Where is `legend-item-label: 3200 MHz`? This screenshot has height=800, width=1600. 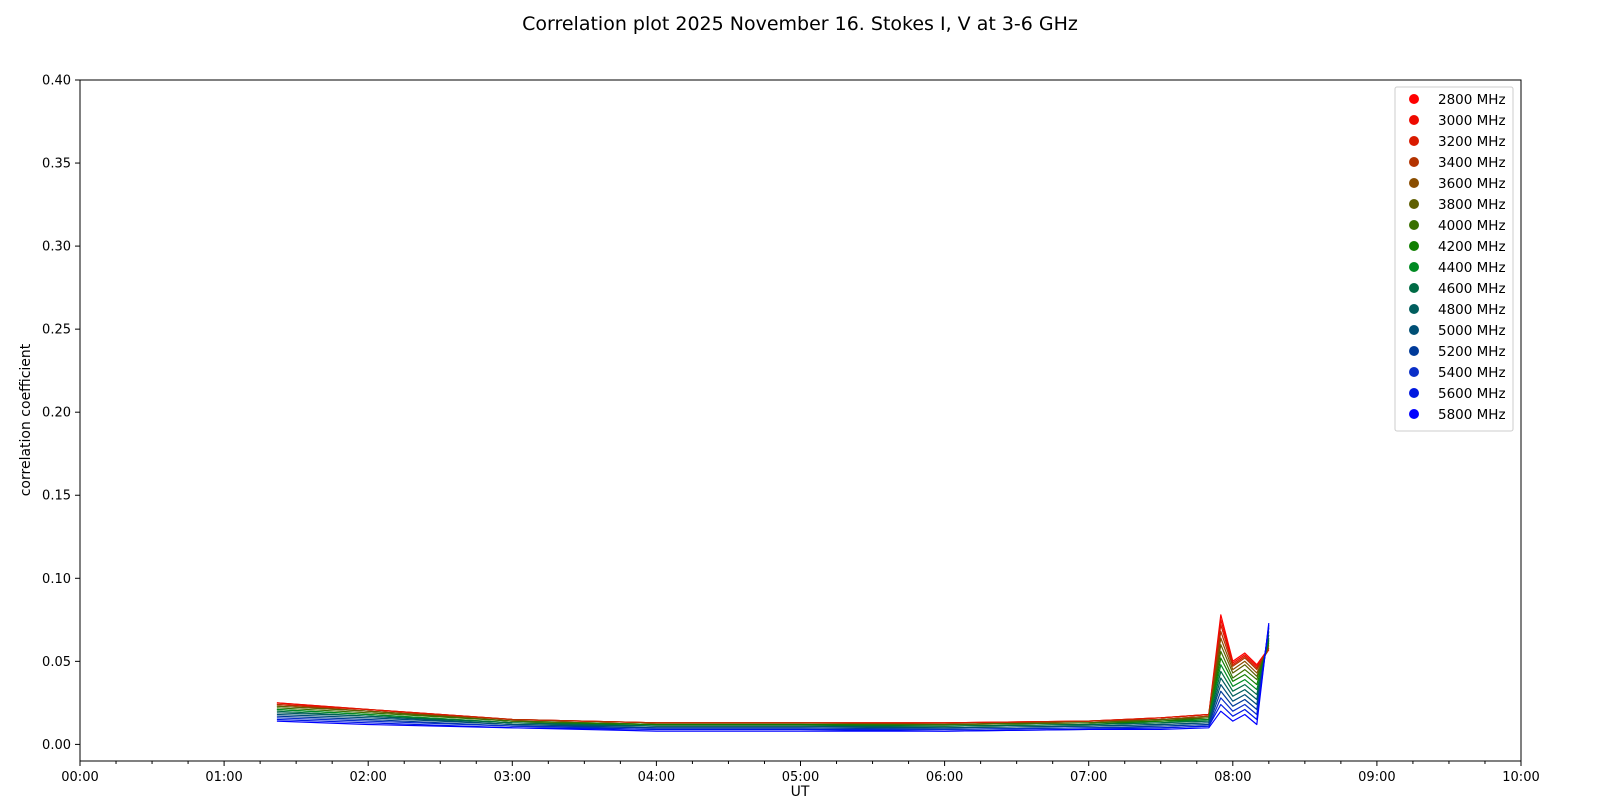
legend-item-label: 3200 MHz is located at coordinates (1472, 142).